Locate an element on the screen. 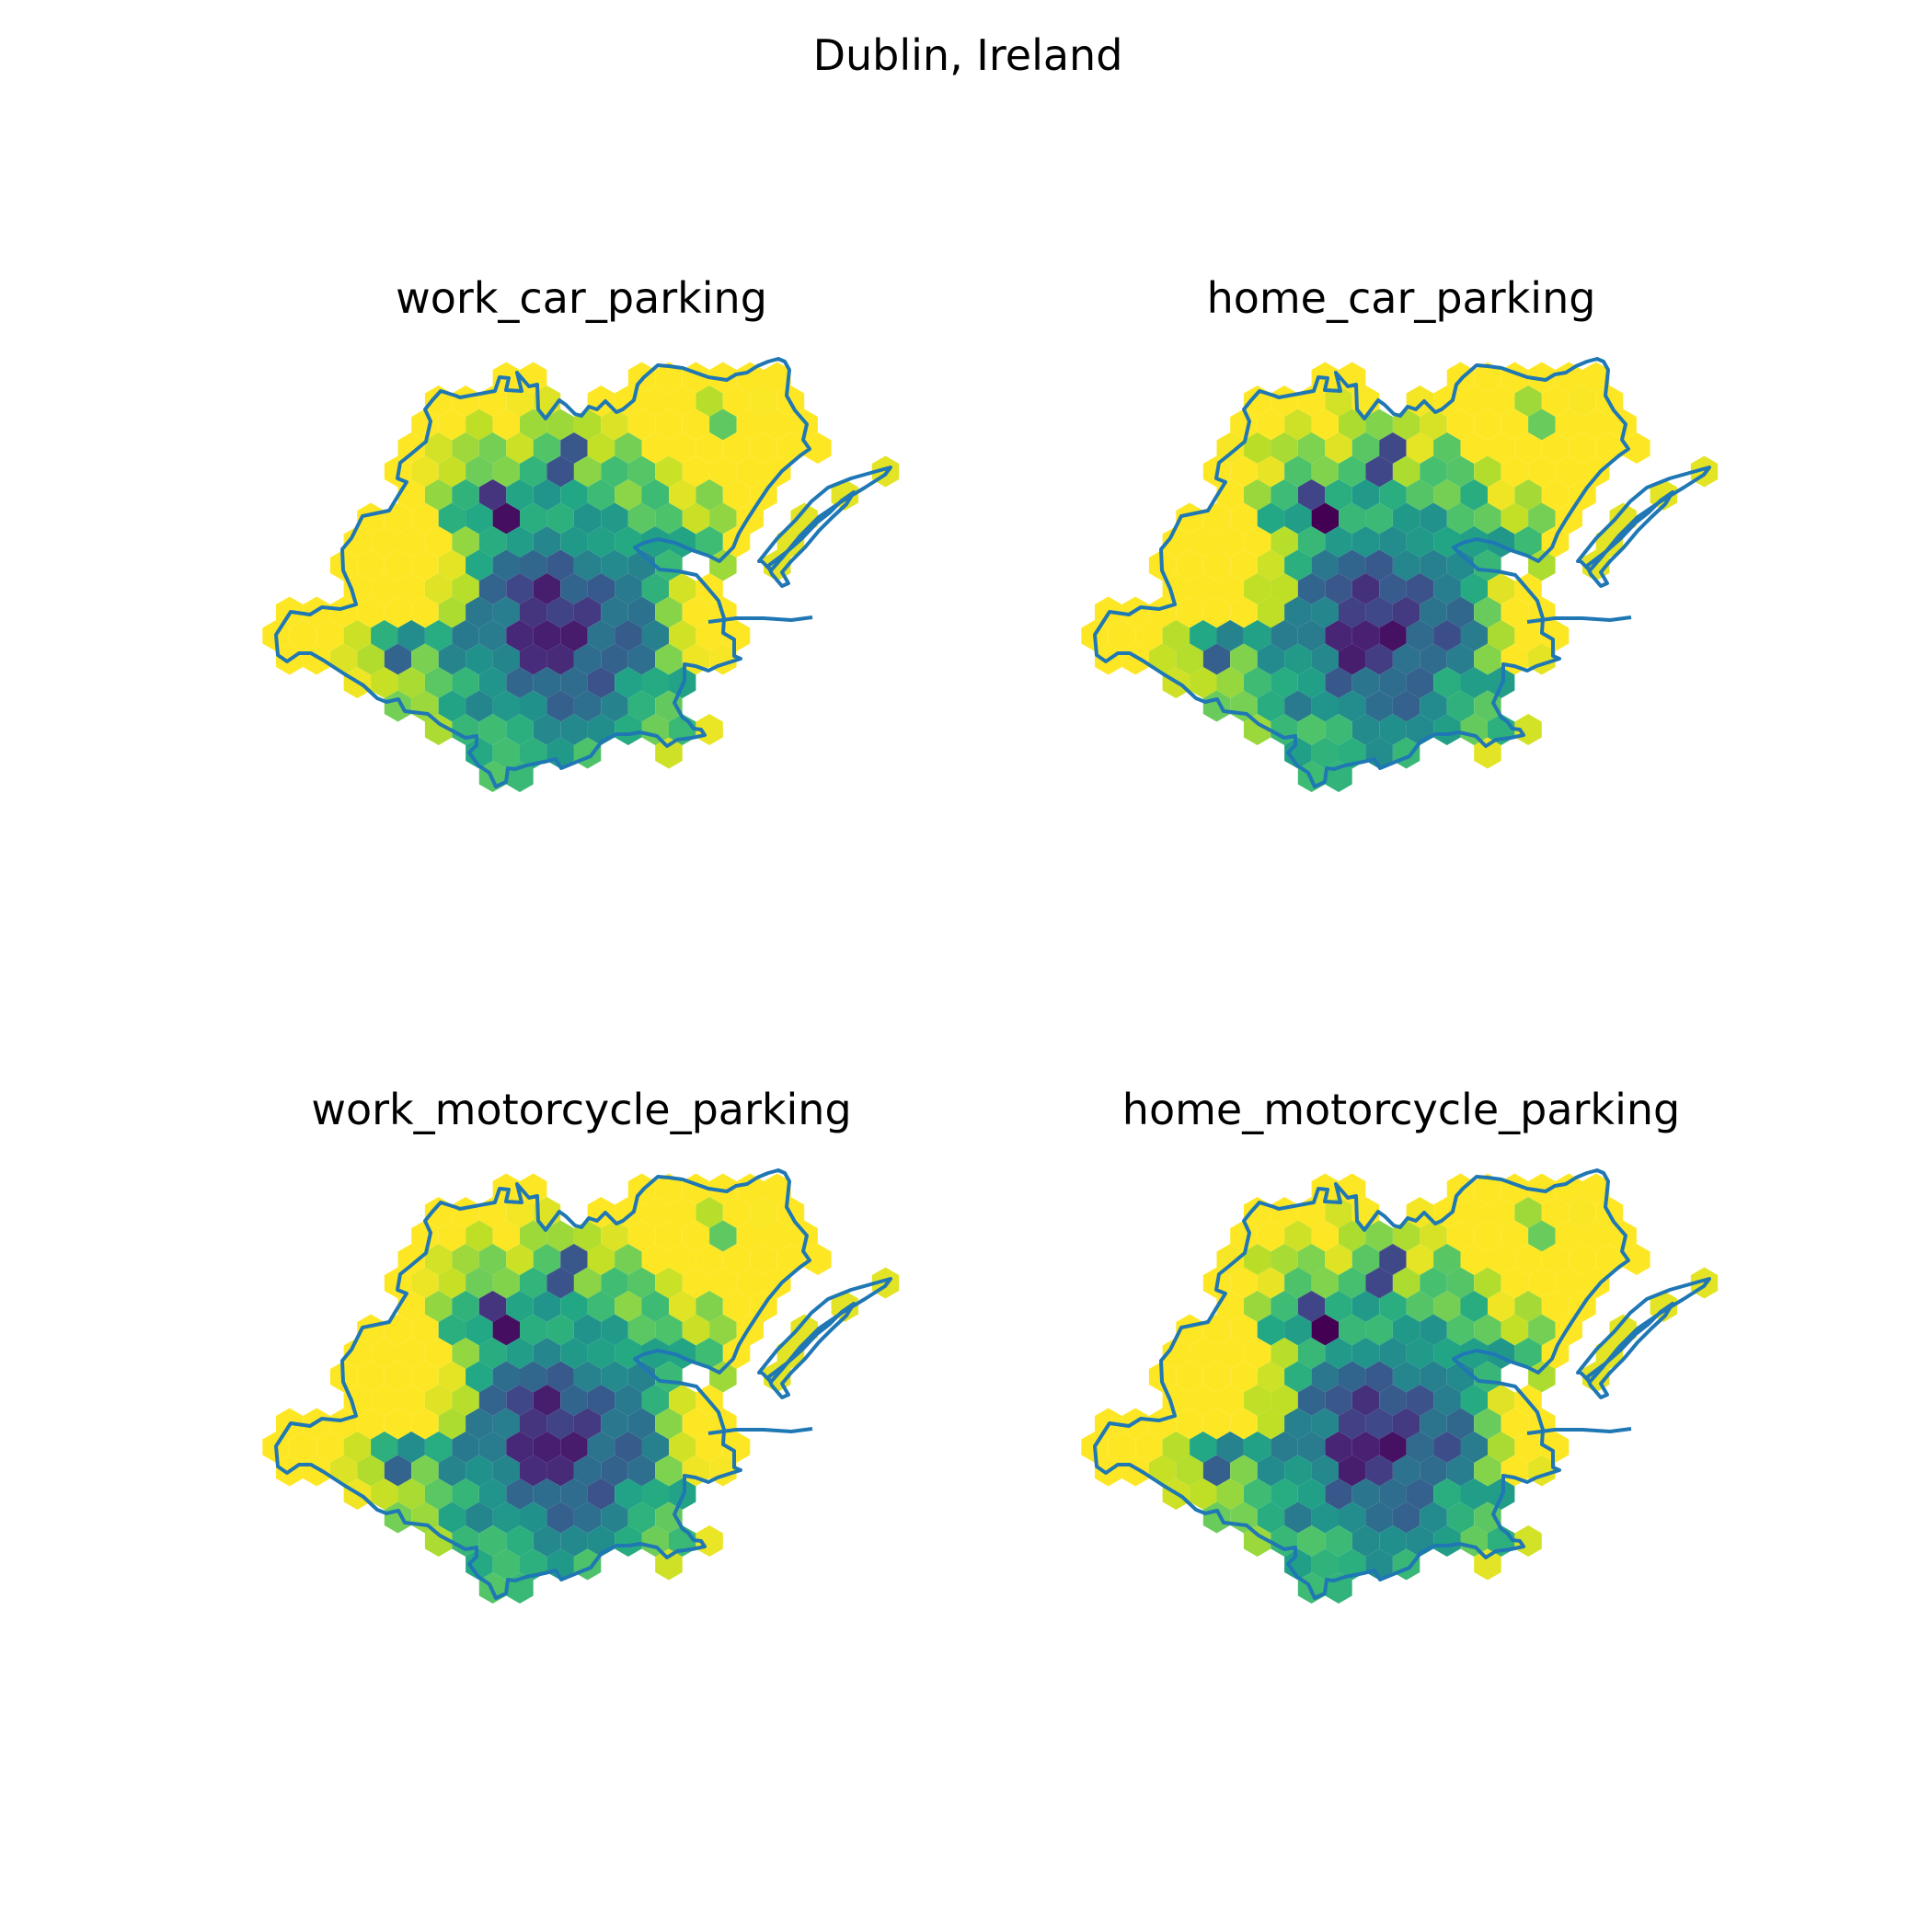  panel-title: home_car_parking is located at coordinates (1401, 298).